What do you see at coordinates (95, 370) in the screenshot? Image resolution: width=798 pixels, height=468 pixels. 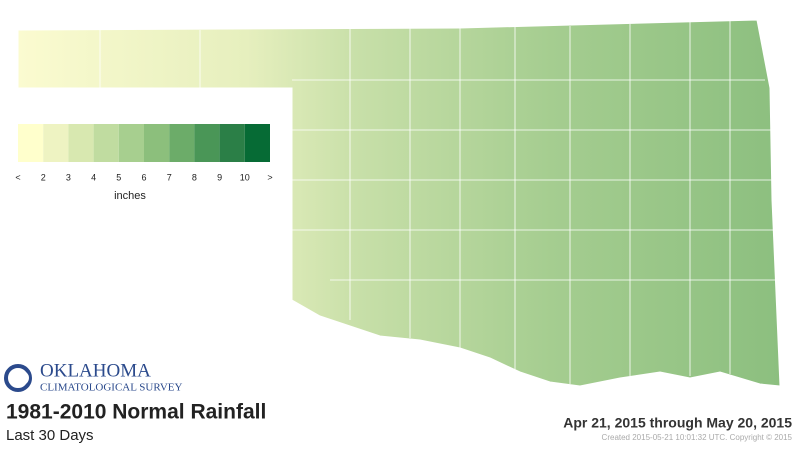 I see `logo-name: Oklahoma` at bounding box center [95, 370].